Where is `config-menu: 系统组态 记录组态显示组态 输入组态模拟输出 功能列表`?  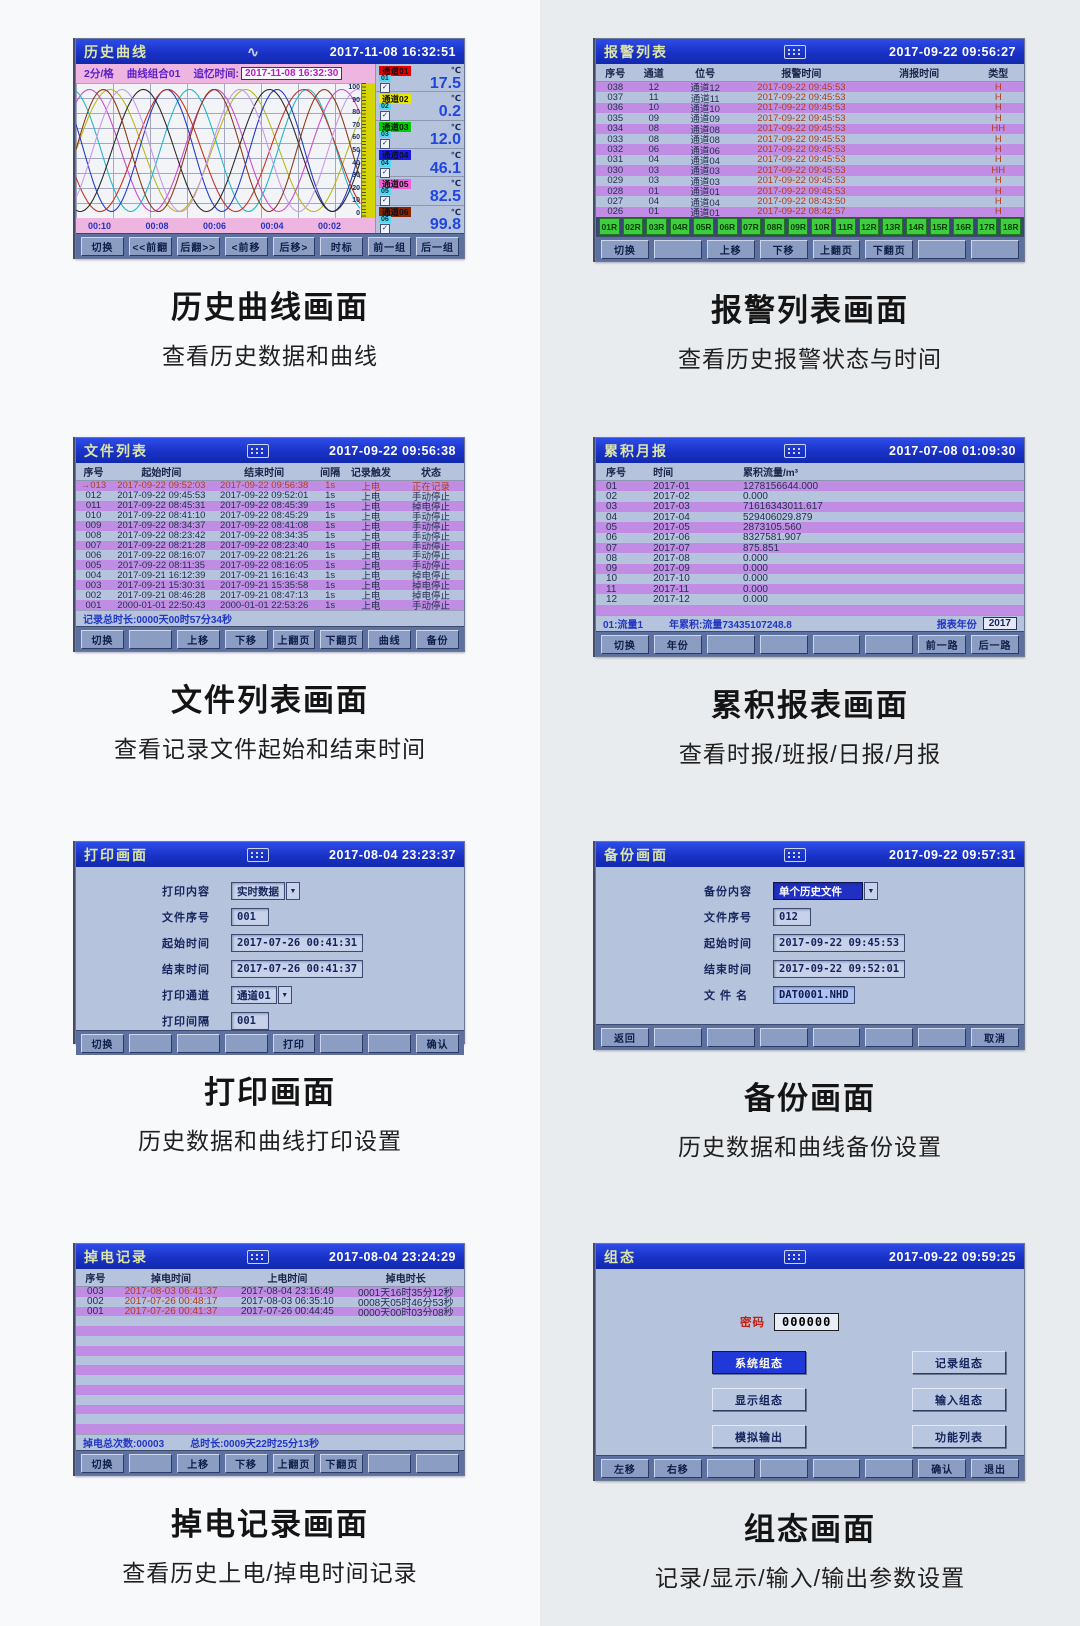
config-menu: 系统组态 记录组态显示组态 输入组态模拟输出 功能列表 is located at coordinates (859, 1399).